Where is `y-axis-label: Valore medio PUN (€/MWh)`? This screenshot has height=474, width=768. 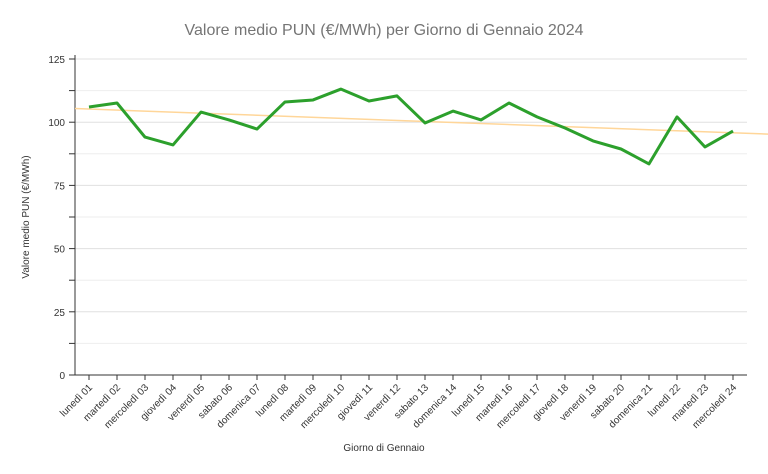
y-axis-label: Valore medio PUN (€/MWh) is located at coordinates (26, 216).